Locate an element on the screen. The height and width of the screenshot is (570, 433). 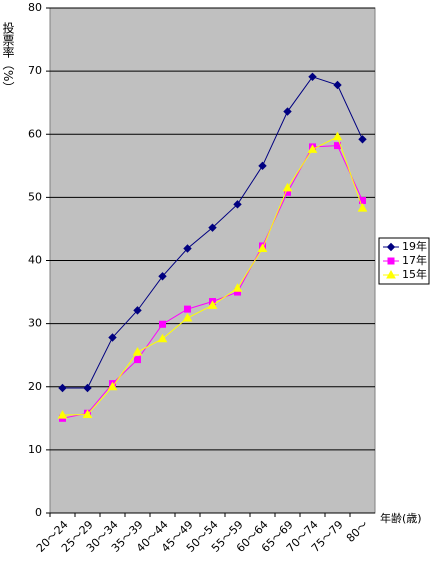
y-tick-label: 40 is located at coordinates (35, 260).